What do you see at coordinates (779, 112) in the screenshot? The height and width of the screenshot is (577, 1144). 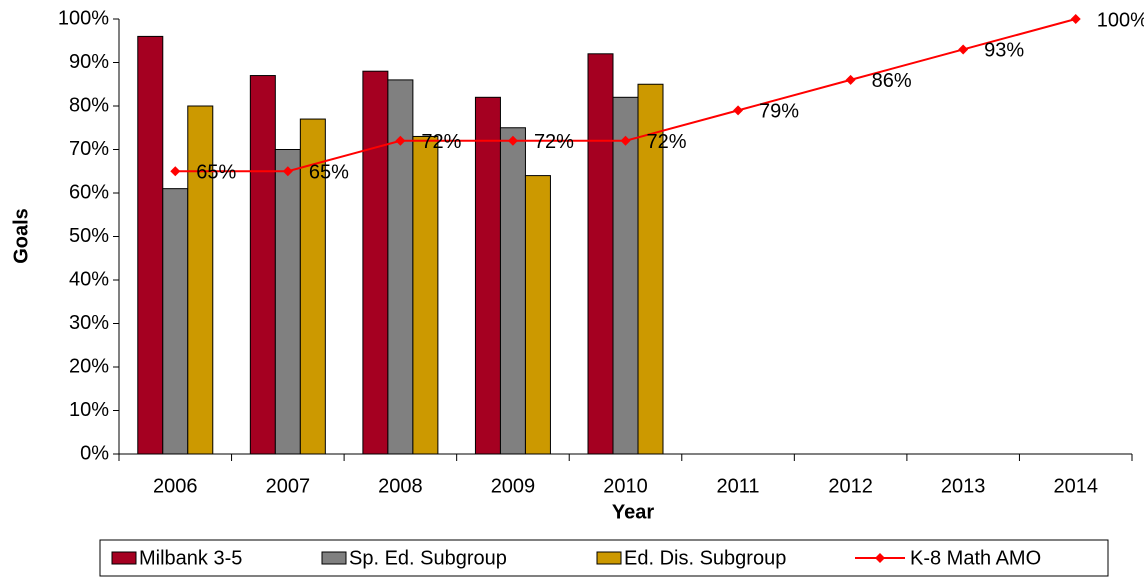 I see `data-label: 79%` at bounding box center [779, 112].